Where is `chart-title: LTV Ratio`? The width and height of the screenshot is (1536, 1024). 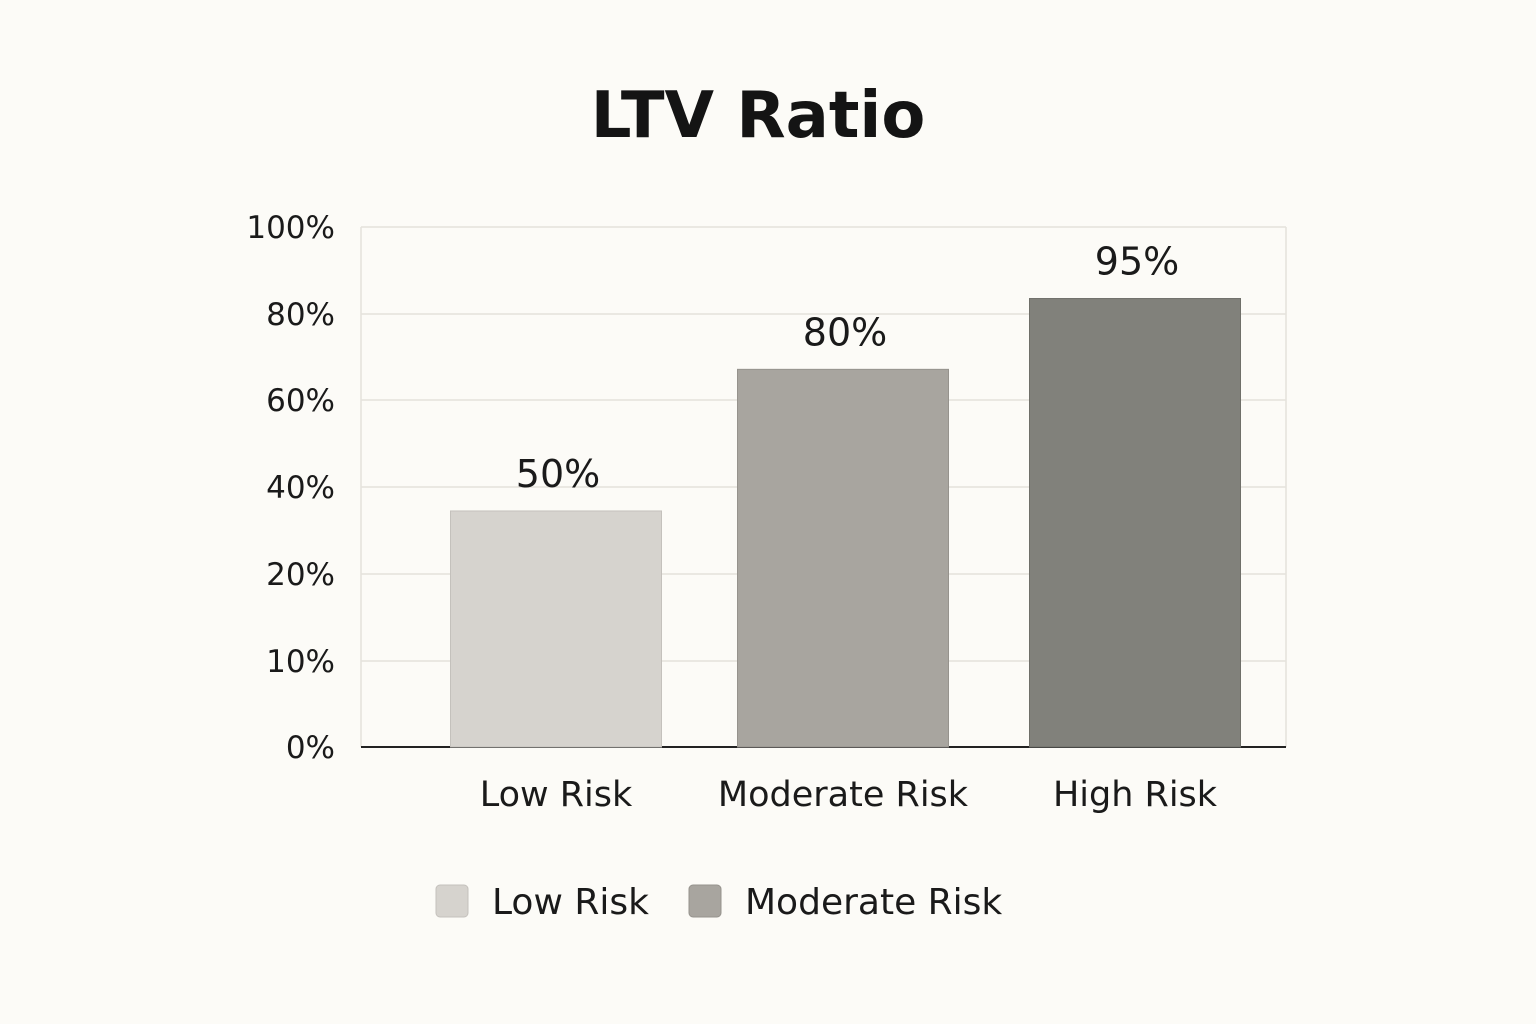
chart-title: LTV Ratio is located at coordinates (758, 116).